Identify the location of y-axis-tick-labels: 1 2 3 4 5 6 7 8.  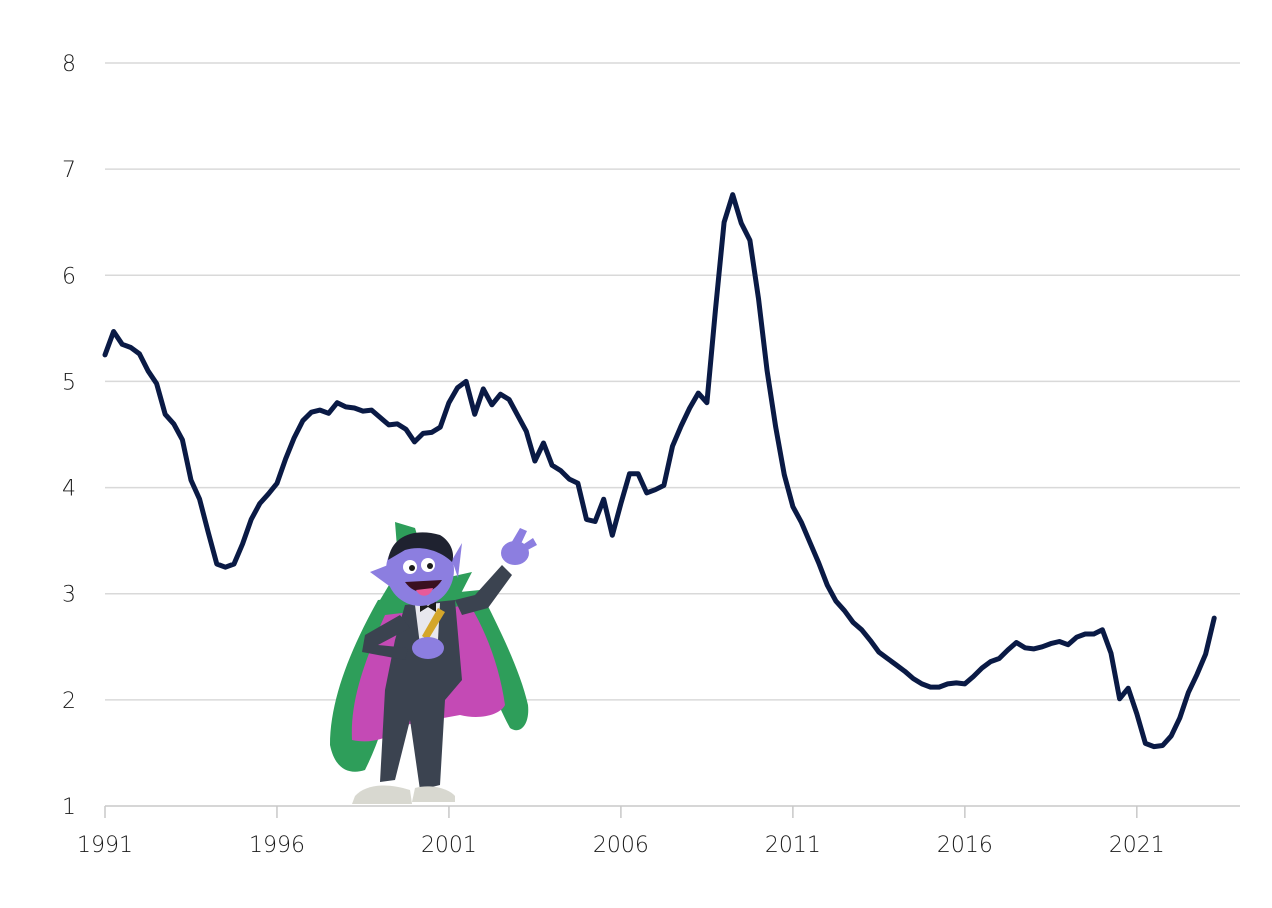
(69, 436).